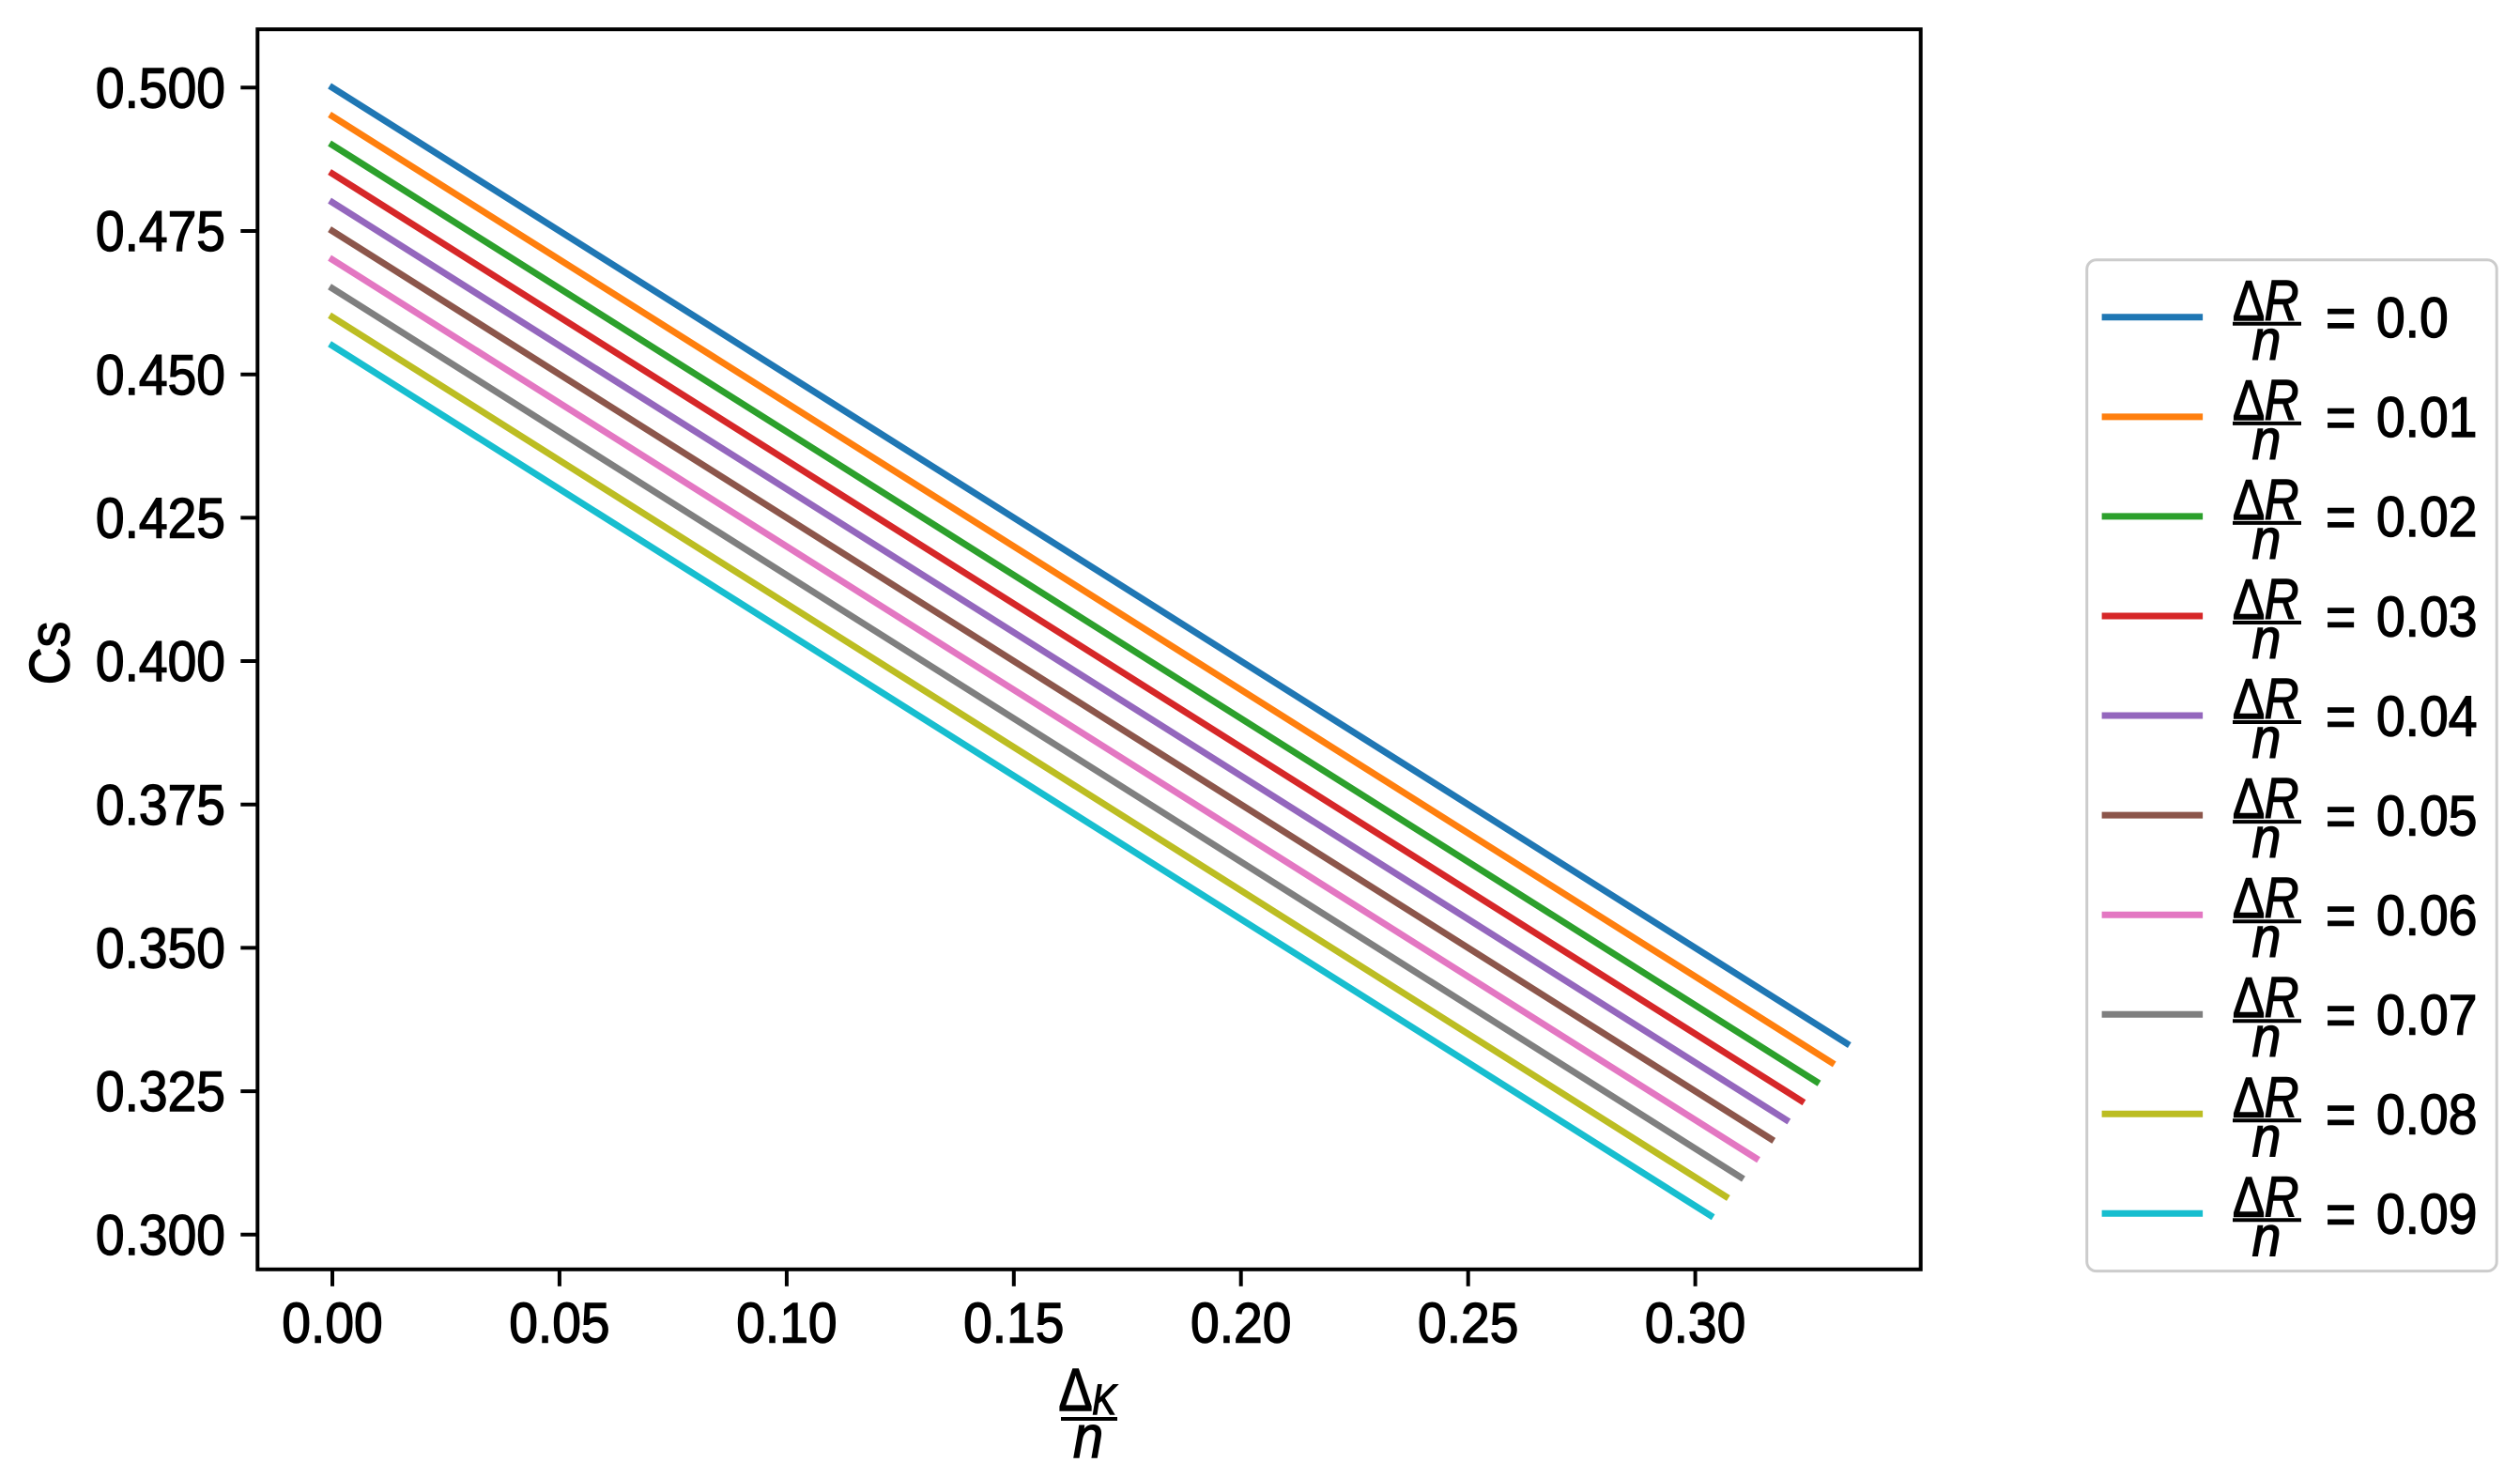  I want to click on svg-text: 0.04, so click(2426, 716).